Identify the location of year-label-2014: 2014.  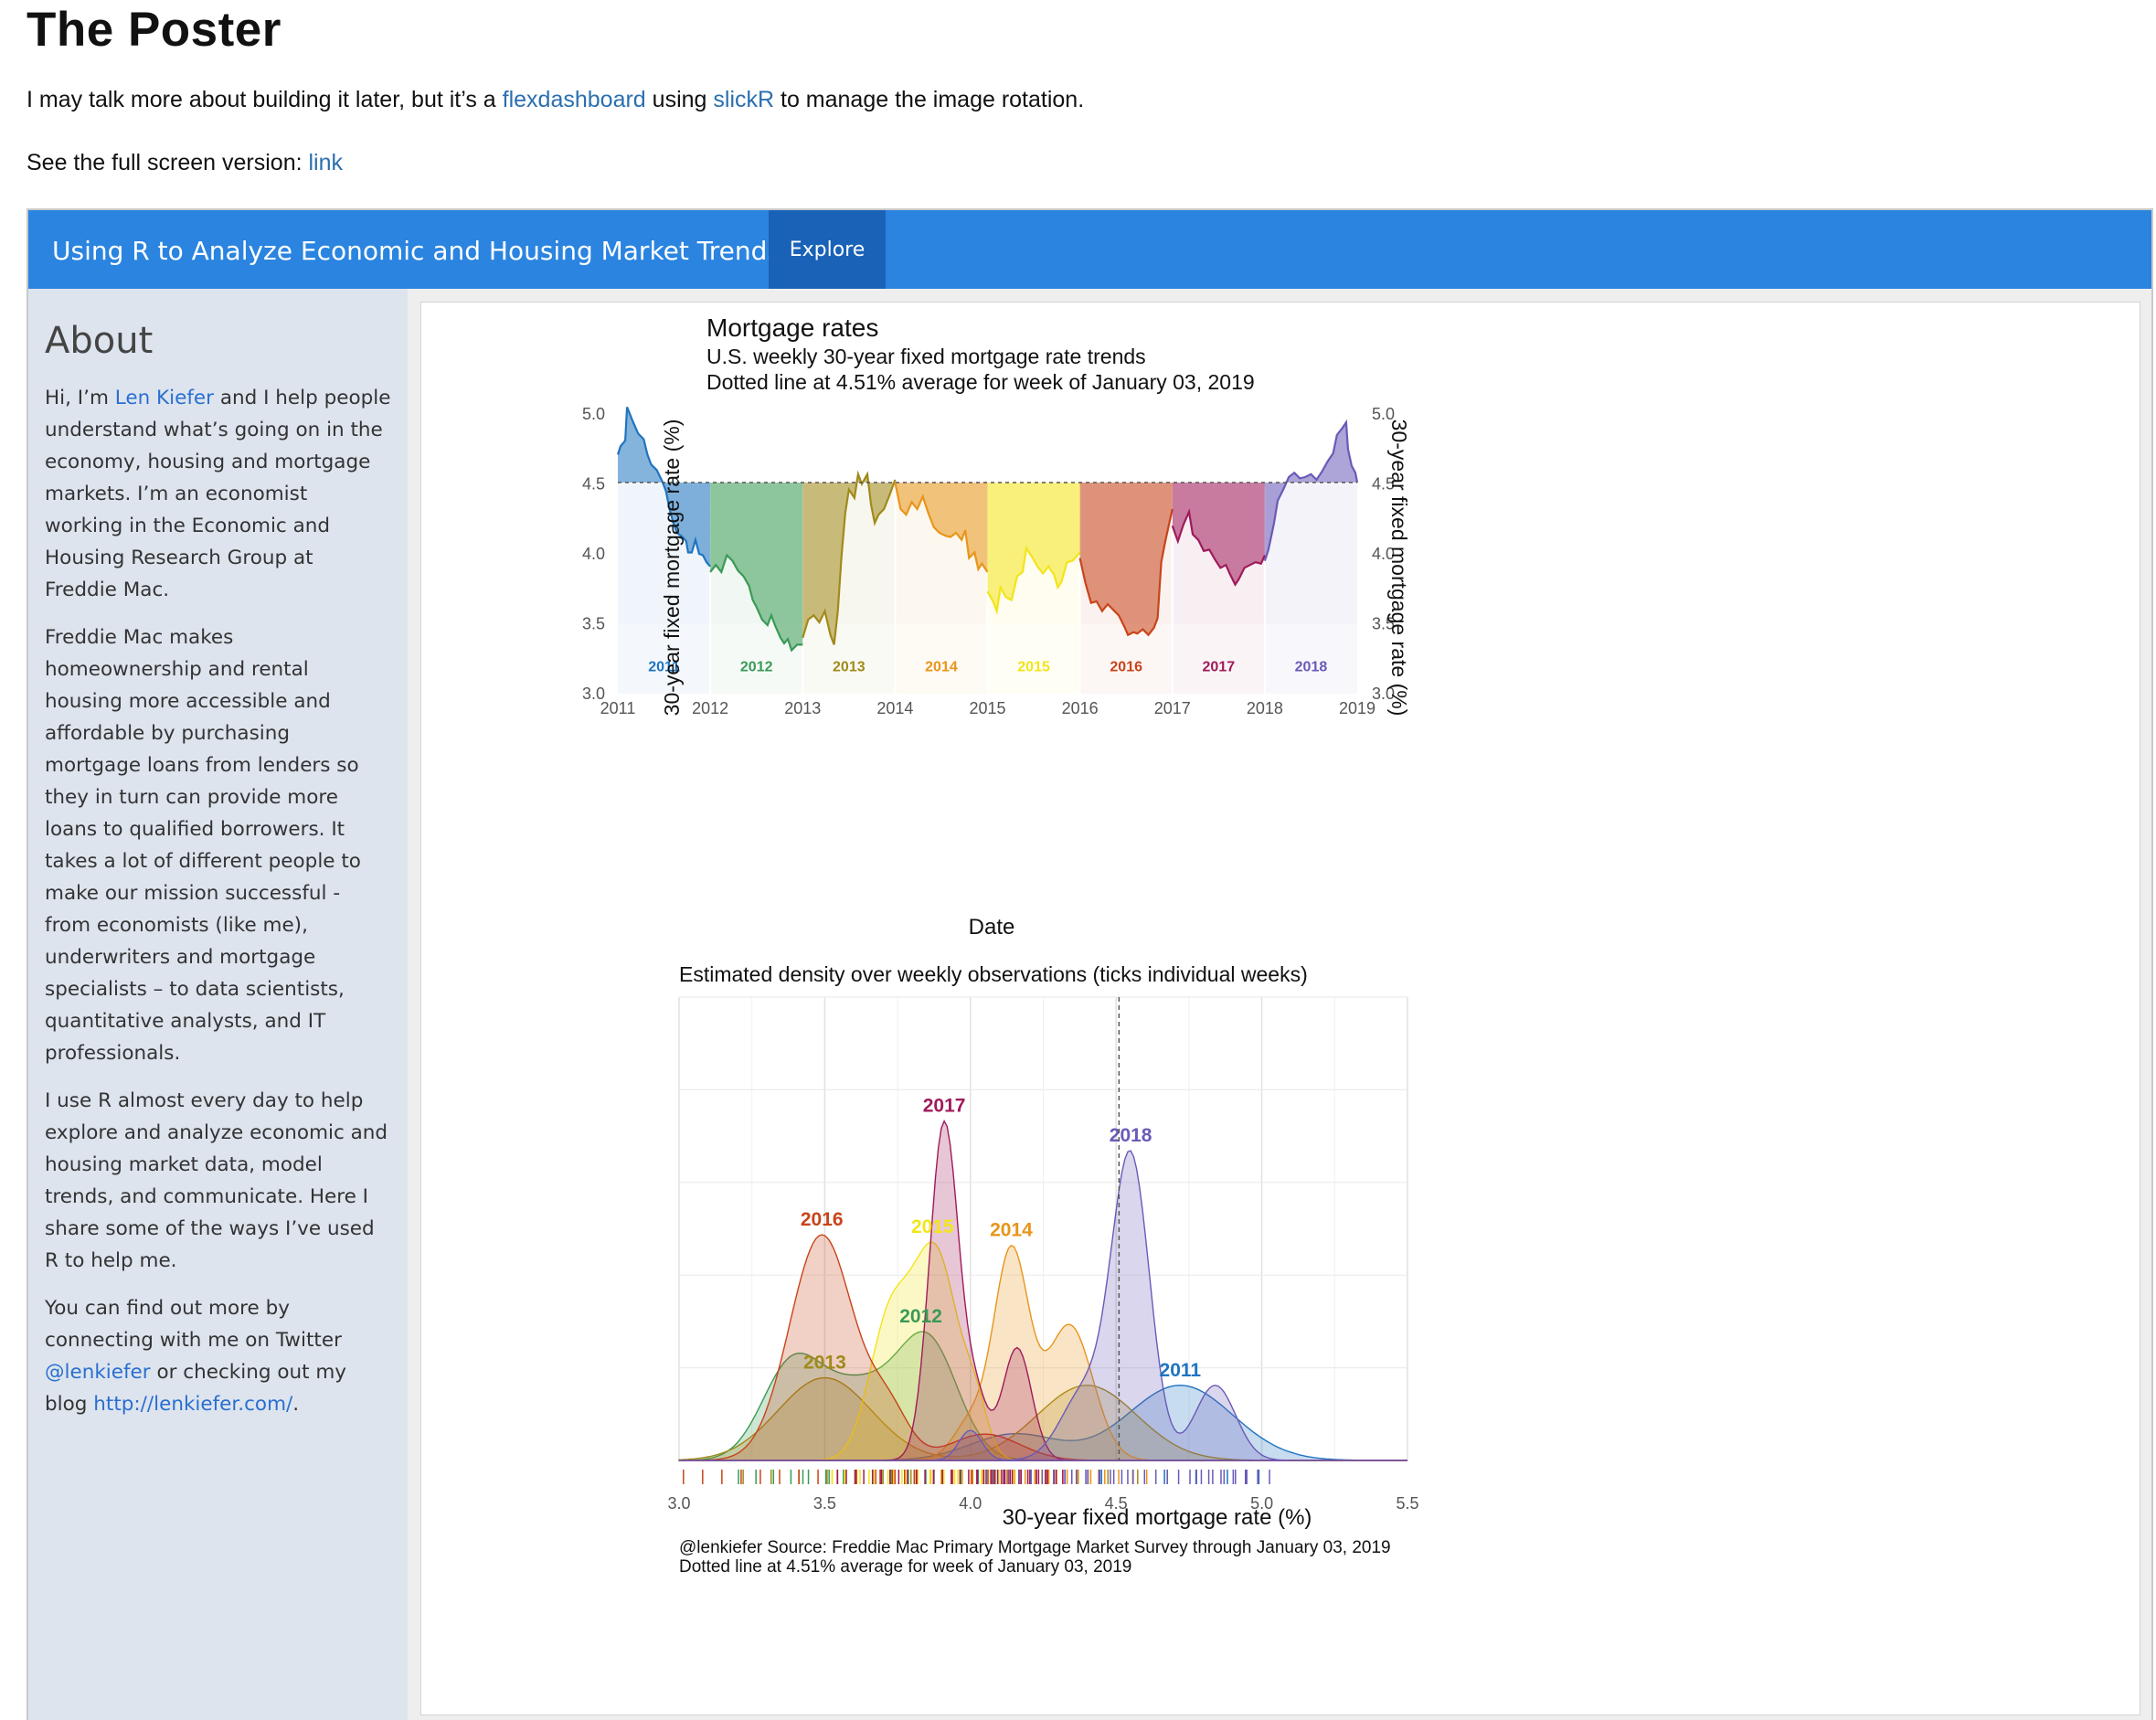
(941, 666).